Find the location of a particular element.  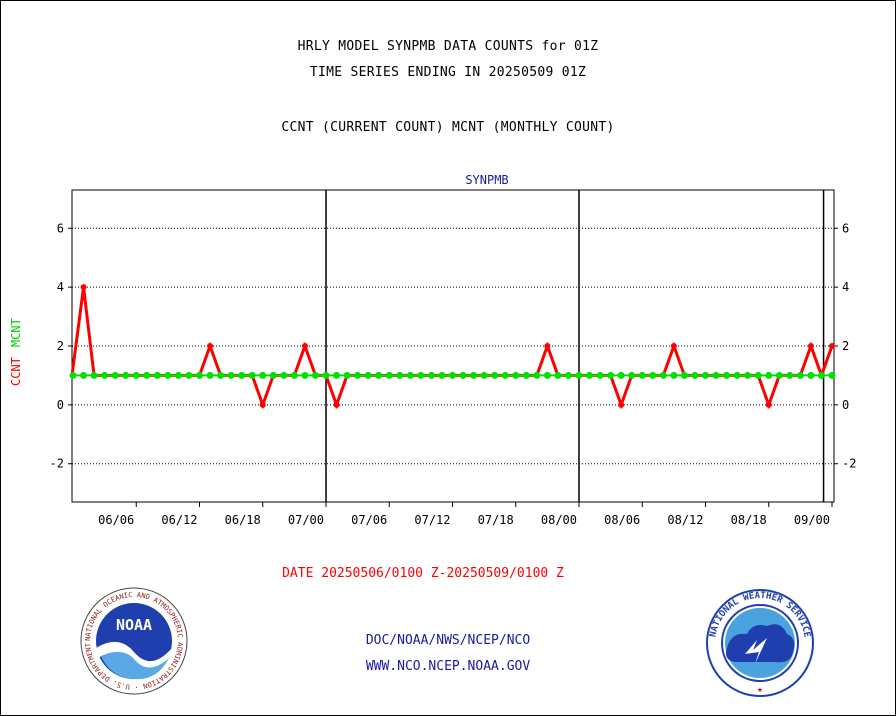

y-axis-label-mcnt: MCNT is located at coordinates (16, 332).